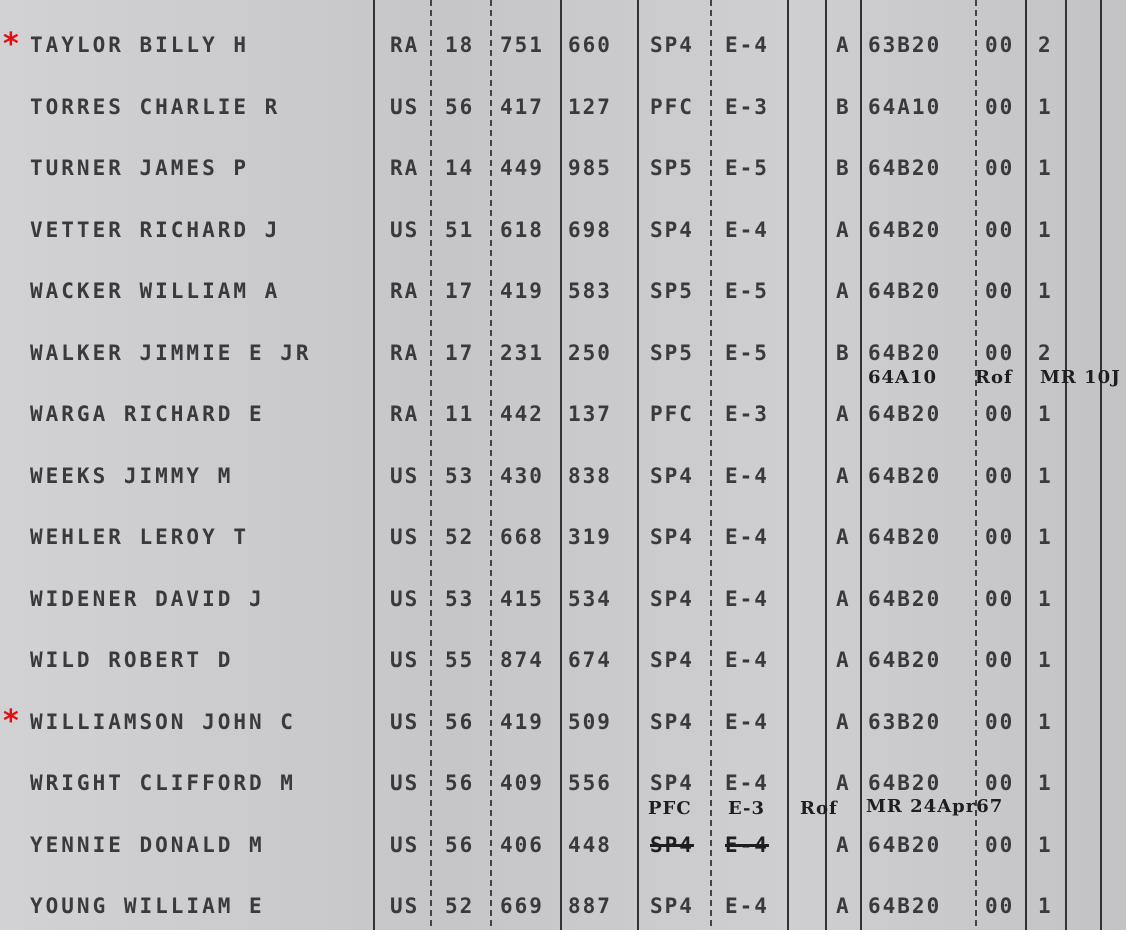  Describe the element at coordinates (670, 808) in the screenshot. I see `annotation-yennie-rank: PFC` at that location.